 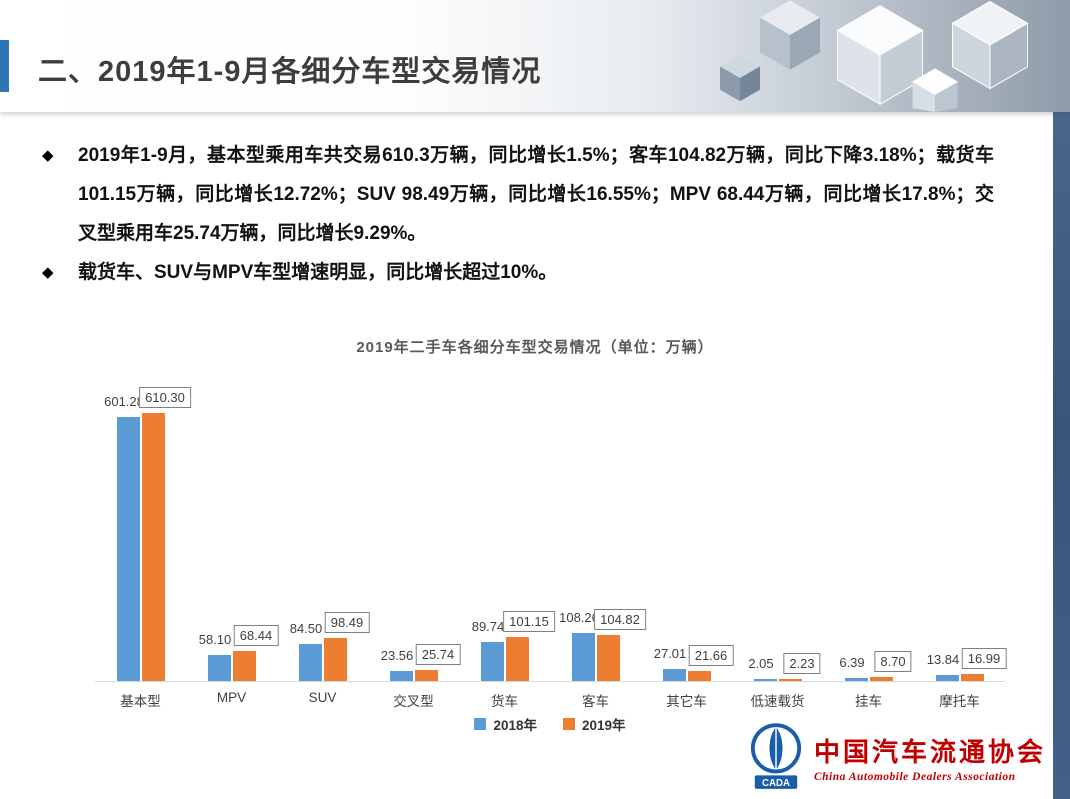 I want to click on bar-2018年-低速载货, so click(x=765, y=680).